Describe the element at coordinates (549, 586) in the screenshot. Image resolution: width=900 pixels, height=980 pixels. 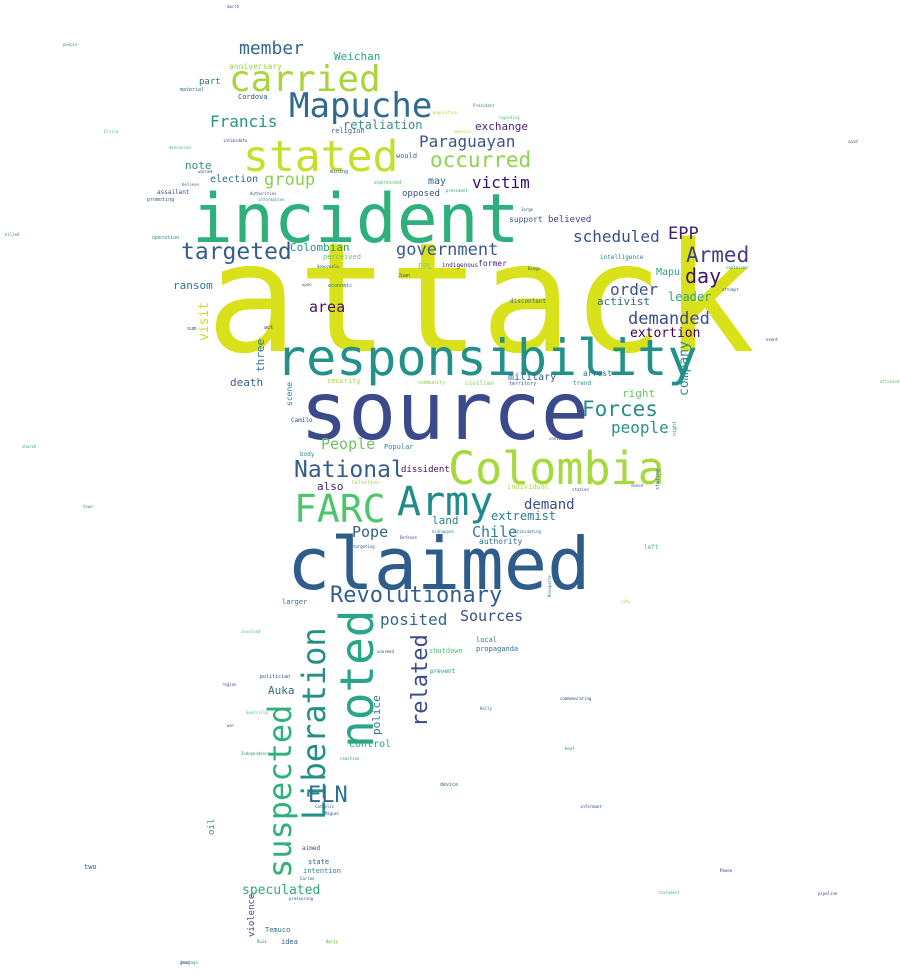
I see `word-bonaparte: Bonaparte` at that location.